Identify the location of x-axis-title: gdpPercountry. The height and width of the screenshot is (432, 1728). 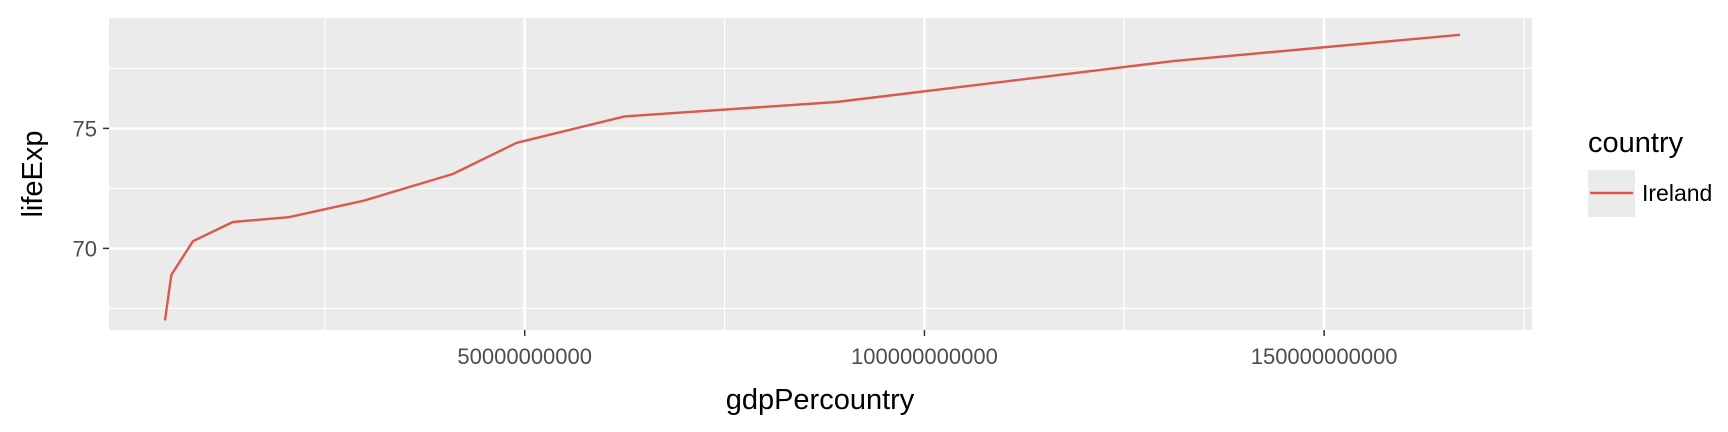
(820, 400).